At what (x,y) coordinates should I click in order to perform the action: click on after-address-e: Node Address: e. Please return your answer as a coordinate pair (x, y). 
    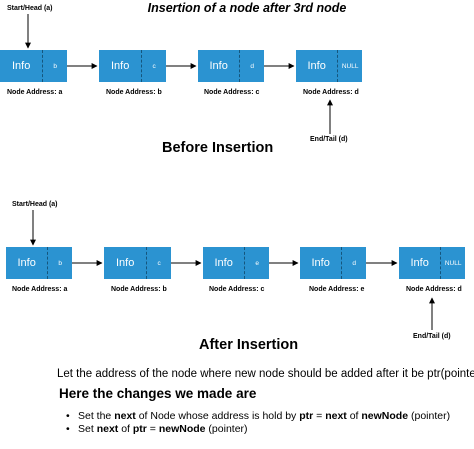
    Looking at the image, I should click on (337, 289).